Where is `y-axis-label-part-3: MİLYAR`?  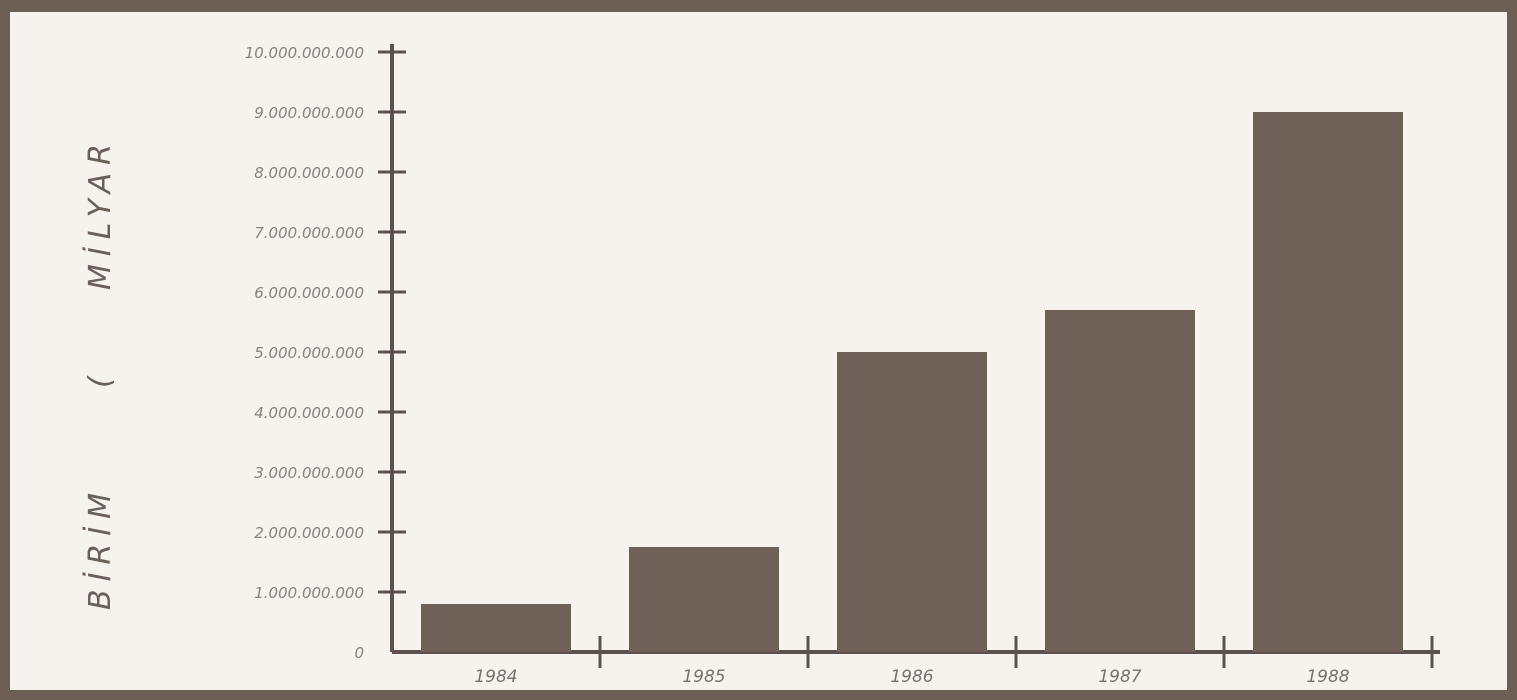
y-axis-label-part-3: MİLYAR is located at coordinates (100, 213).